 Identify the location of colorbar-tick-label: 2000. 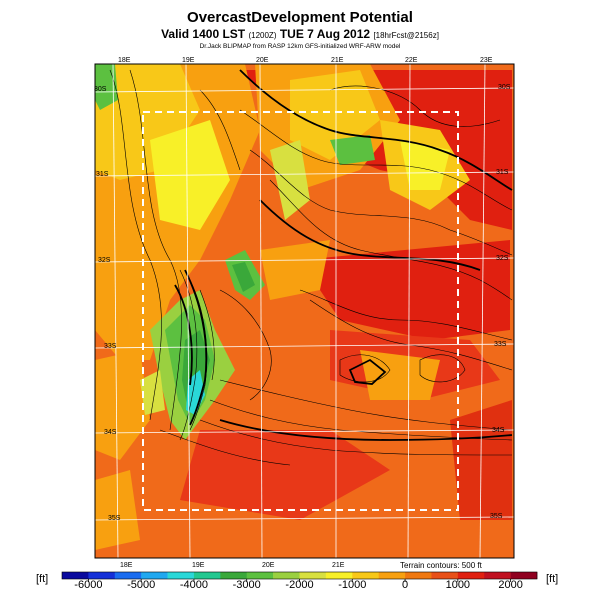
(510, 585).